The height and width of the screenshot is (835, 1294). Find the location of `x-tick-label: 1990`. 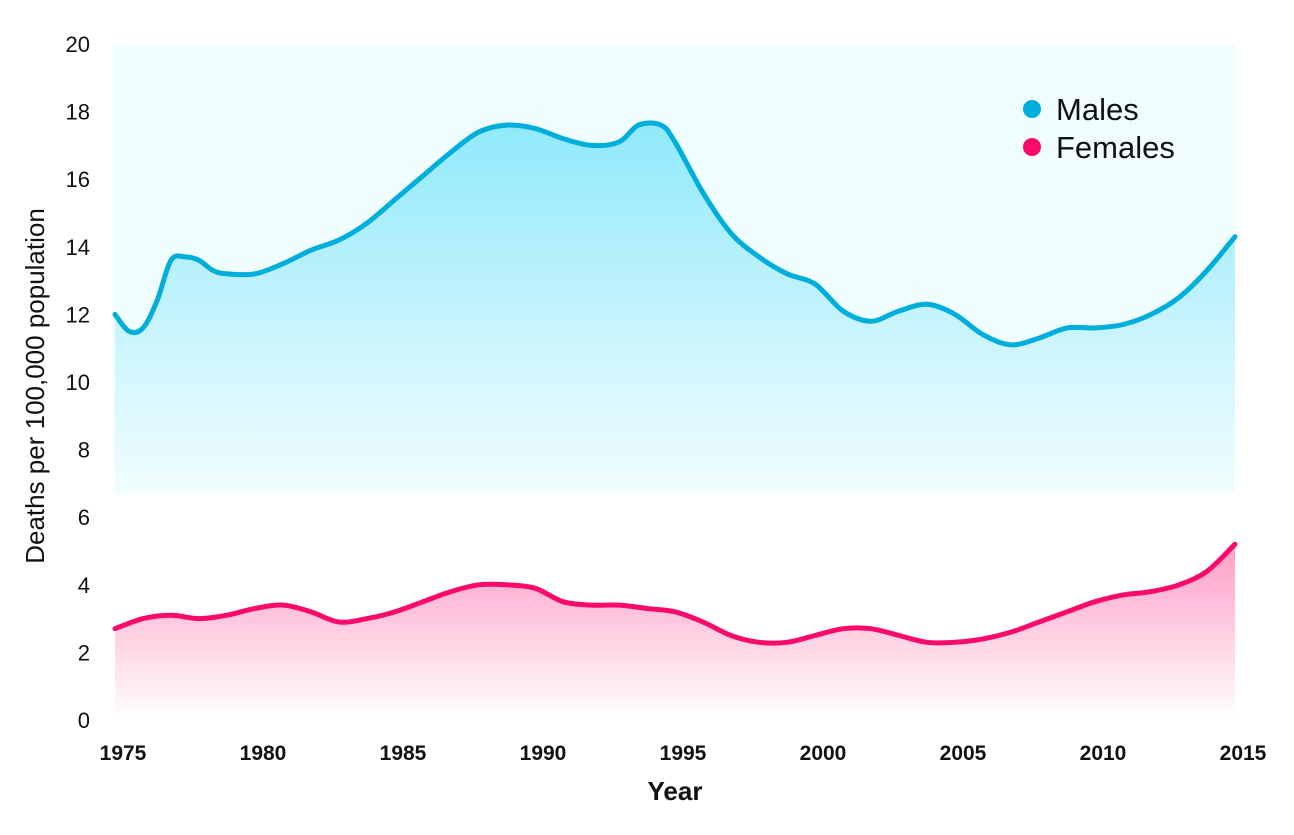

x-tick-label: 1990 is located at coordinates (543, 753).